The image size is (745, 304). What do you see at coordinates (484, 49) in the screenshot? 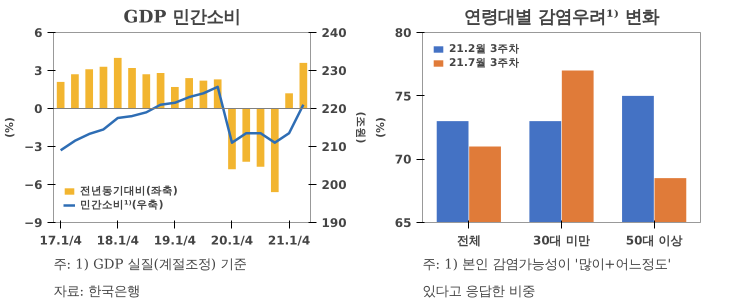
I see `legend-label: 21.2월 3주차` at bounding box center [484, 49].